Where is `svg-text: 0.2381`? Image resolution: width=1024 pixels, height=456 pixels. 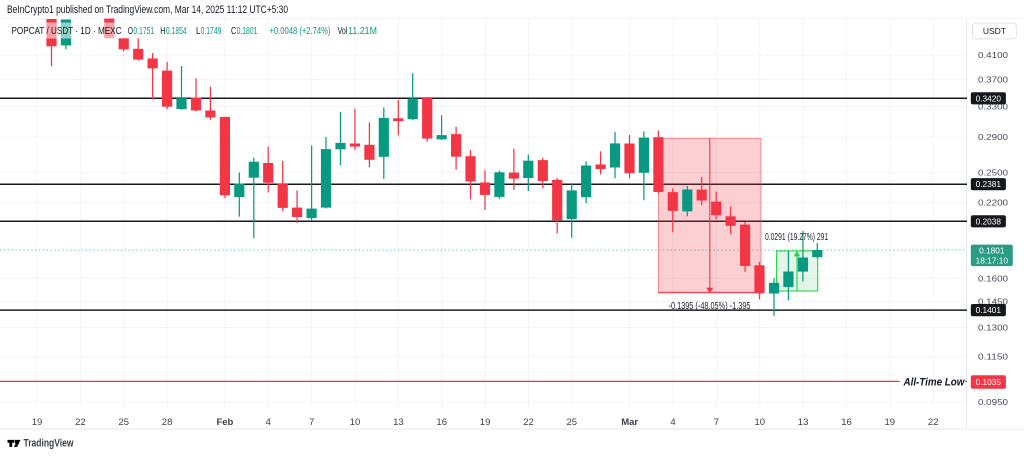 svg-text: 0.2381 is located at coordinates (989, 184).